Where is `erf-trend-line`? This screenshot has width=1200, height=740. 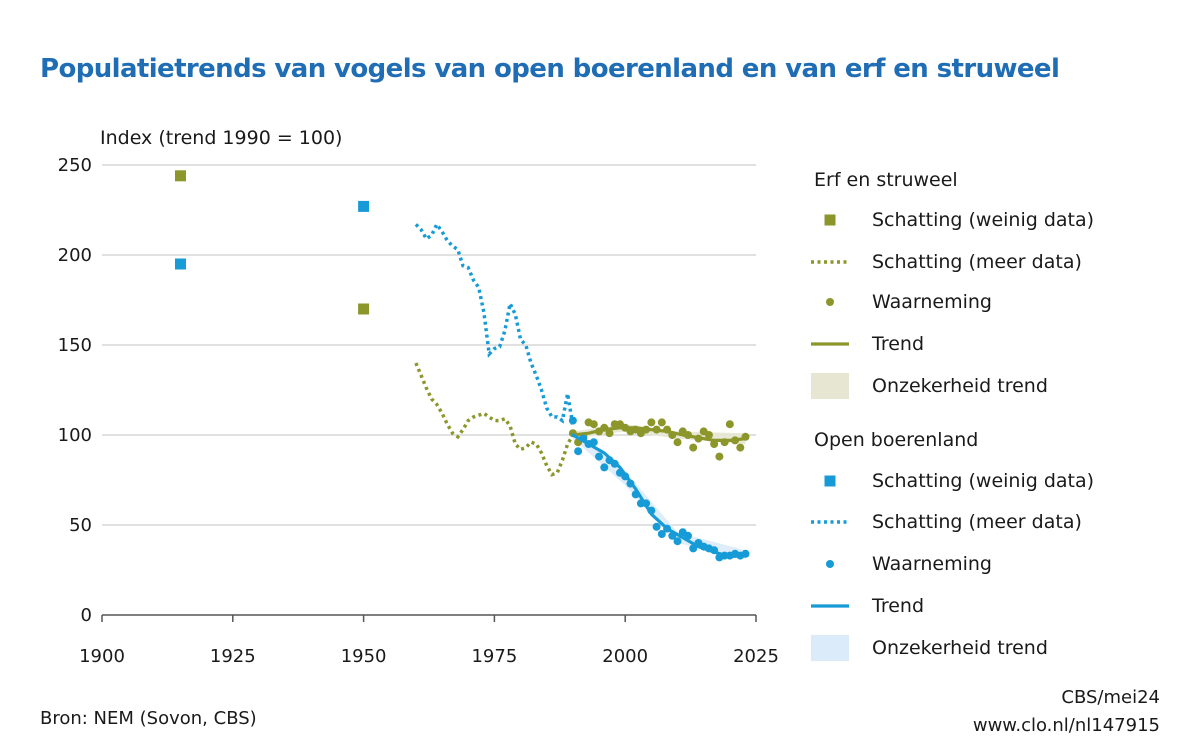 erf-trend-line is located at coordinates (659, 434).